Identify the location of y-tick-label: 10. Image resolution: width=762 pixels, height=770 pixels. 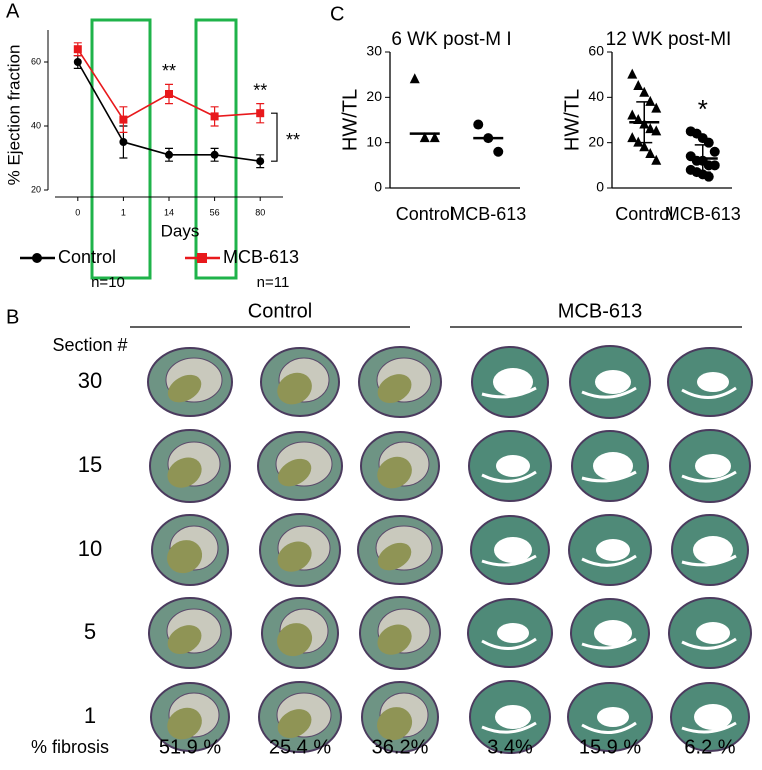
(374, 141).